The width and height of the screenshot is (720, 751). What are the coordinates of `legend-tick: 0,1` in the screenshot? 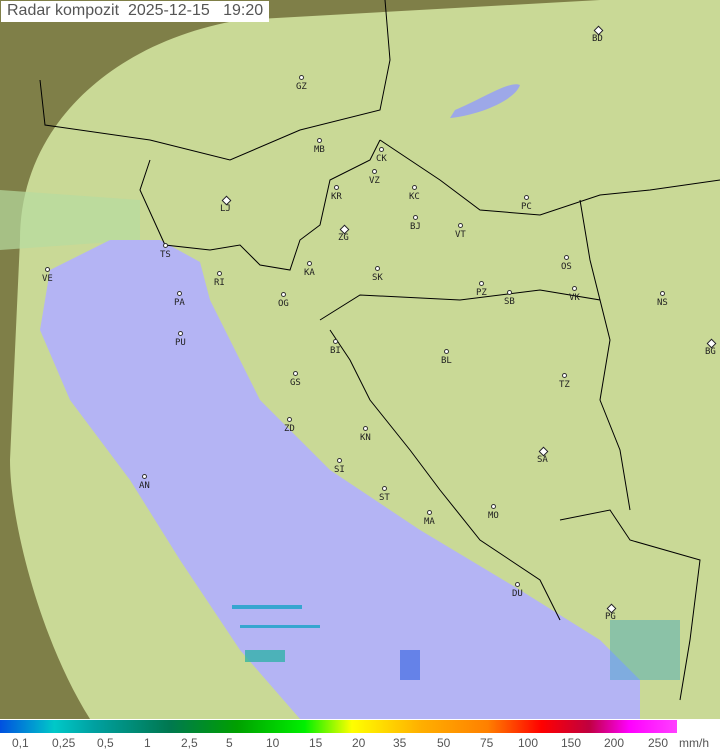 It's located at (20, 743).